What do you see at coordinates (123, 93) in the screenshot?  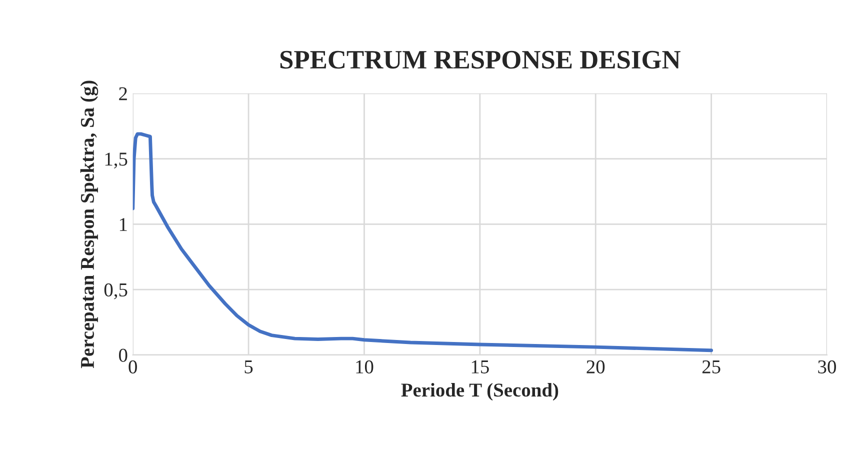 I see `y-tick-label: 2` at bounding box center [123, 93].